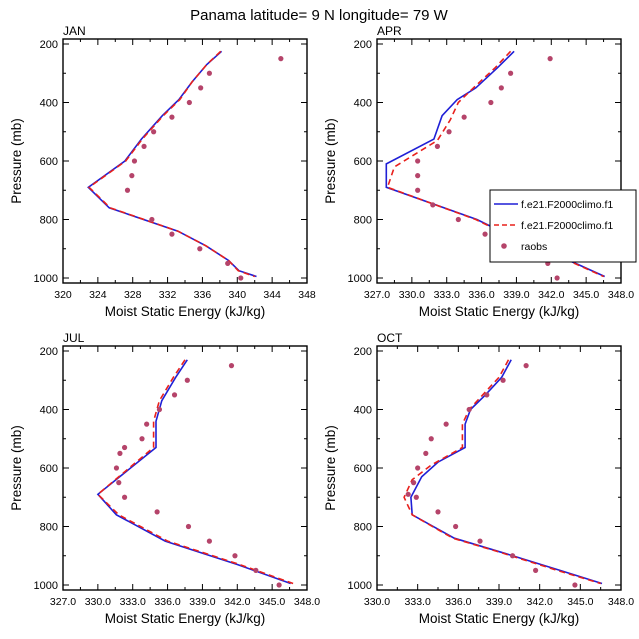 Image resolution: width=639 pixels, height=639 pixels. I want to click on legend-box, so click(563, 226).